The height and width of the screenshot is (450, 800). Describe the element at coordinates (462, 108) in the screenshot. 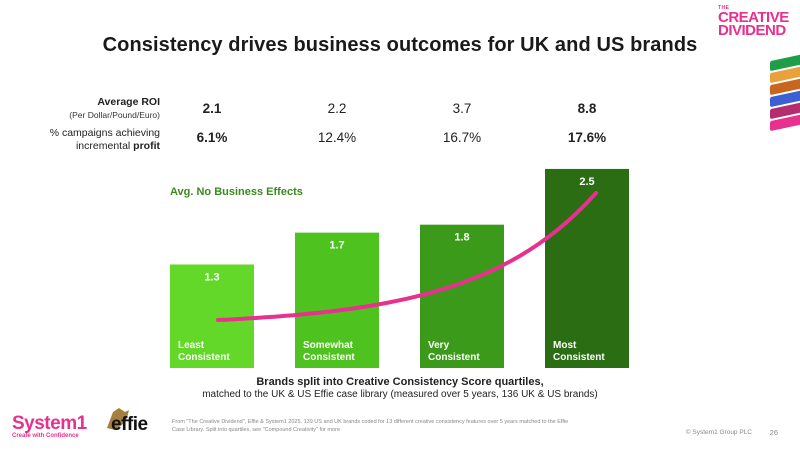

I see `roi-value: 3.7` at that location.